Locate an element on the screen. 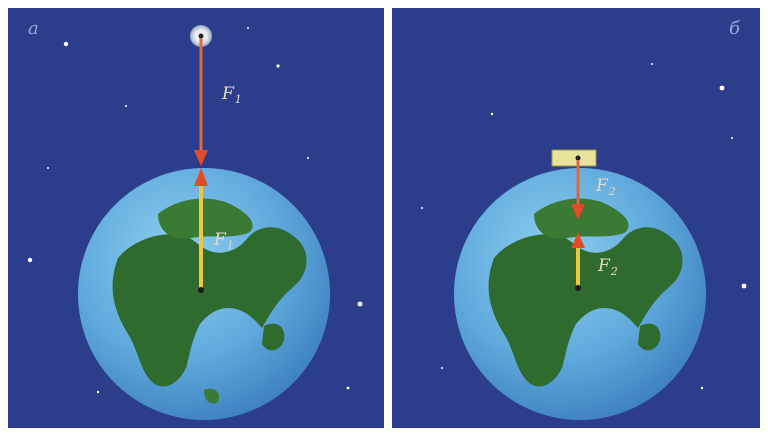 This screenshot has height=436, width=768. force-label-top-a: F1 is located at coordinates (232, 95).